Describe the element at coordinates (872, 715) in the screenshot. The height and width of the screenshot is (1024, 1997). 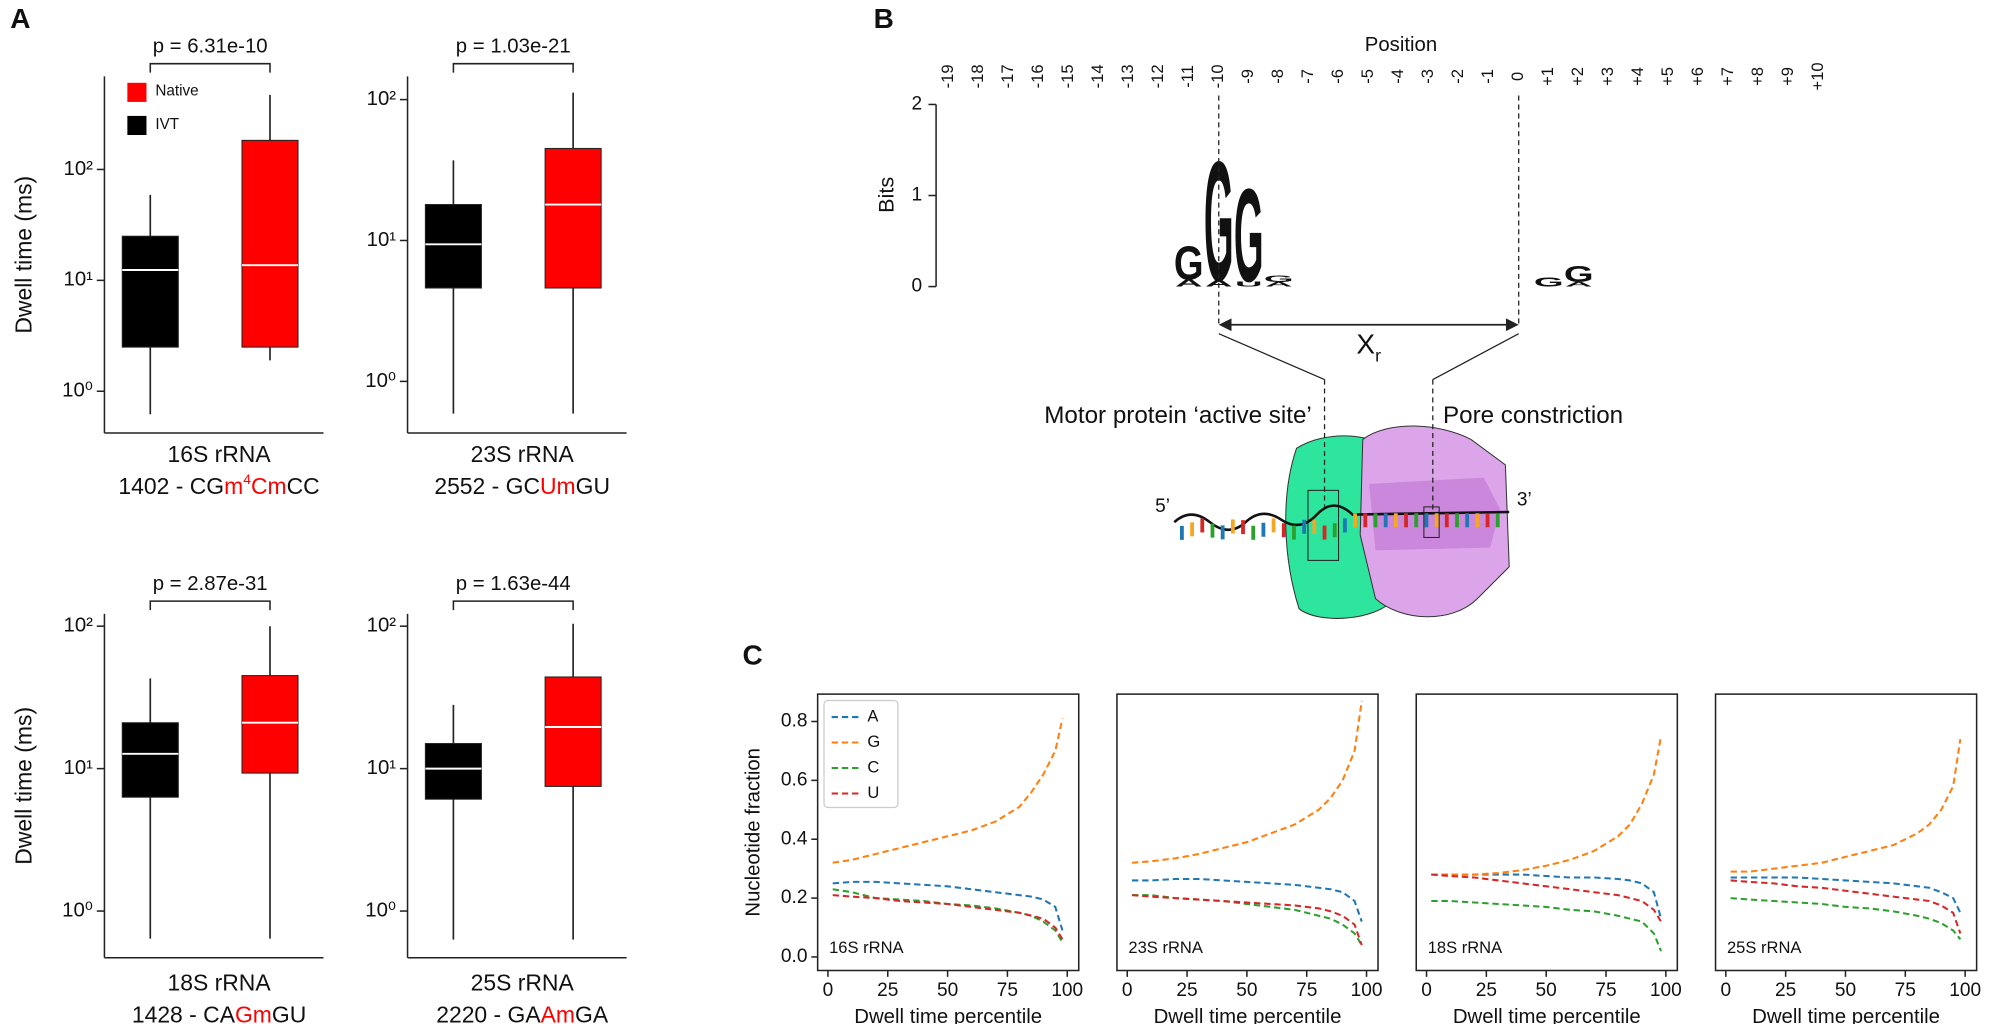
I see `legend-label: A` at that location.